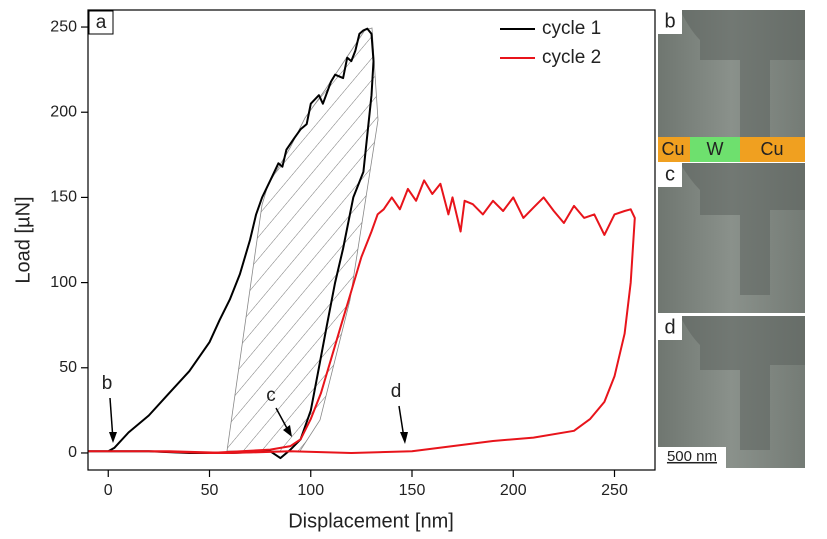 This screenshot has width=827, height=539. I want to click on panel-label: d, so click(669, 327).